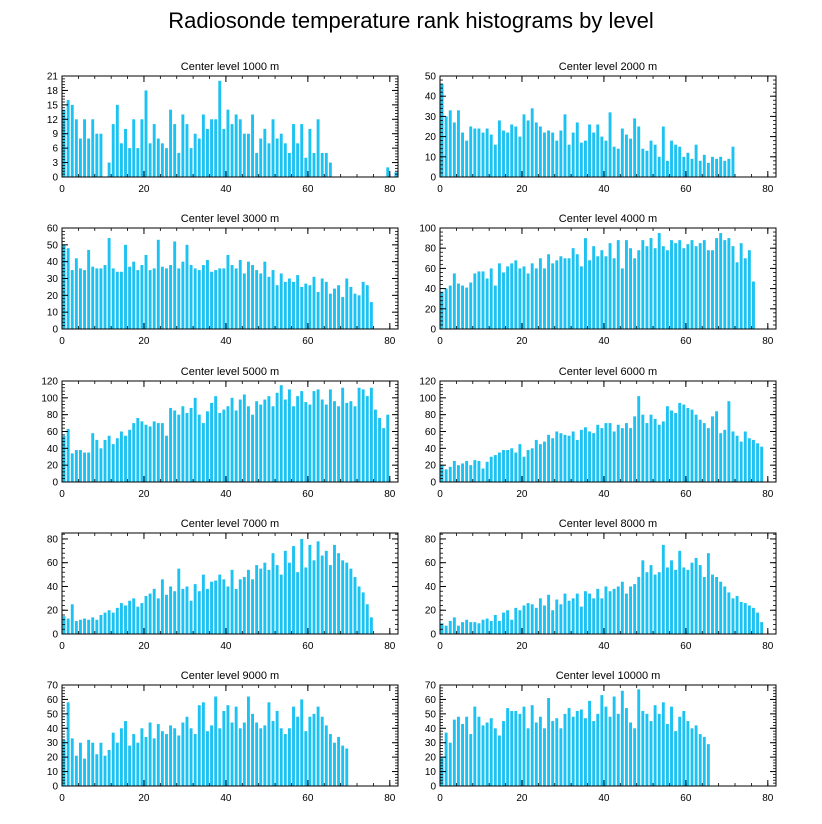  What do you see at coordinates (431, 432) in the screenshot?
I see `y-tick-label: 60` at bounding box center [431, 432].